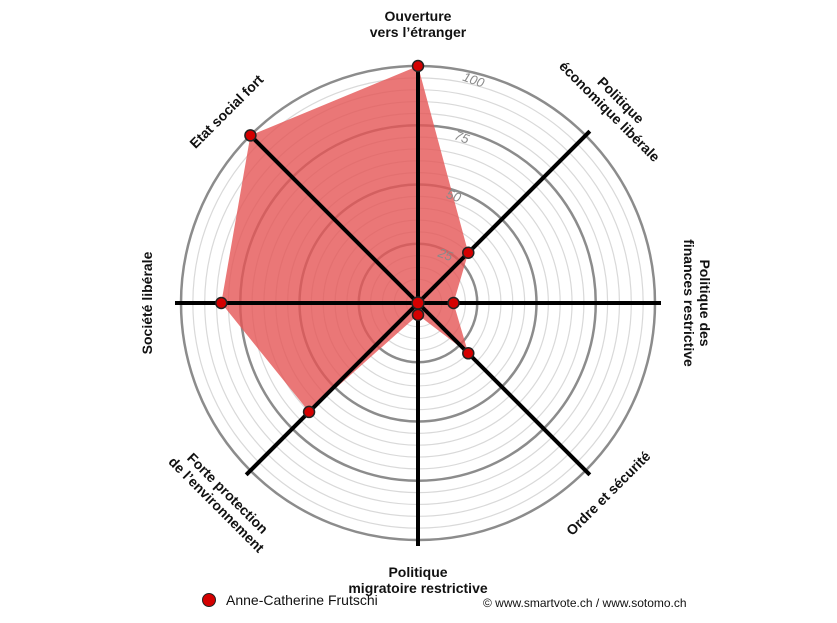 The height and width of the screenshot is (623, 837). I want to click on legend: Anne-Catherine Frutschi, so click(290, 600).